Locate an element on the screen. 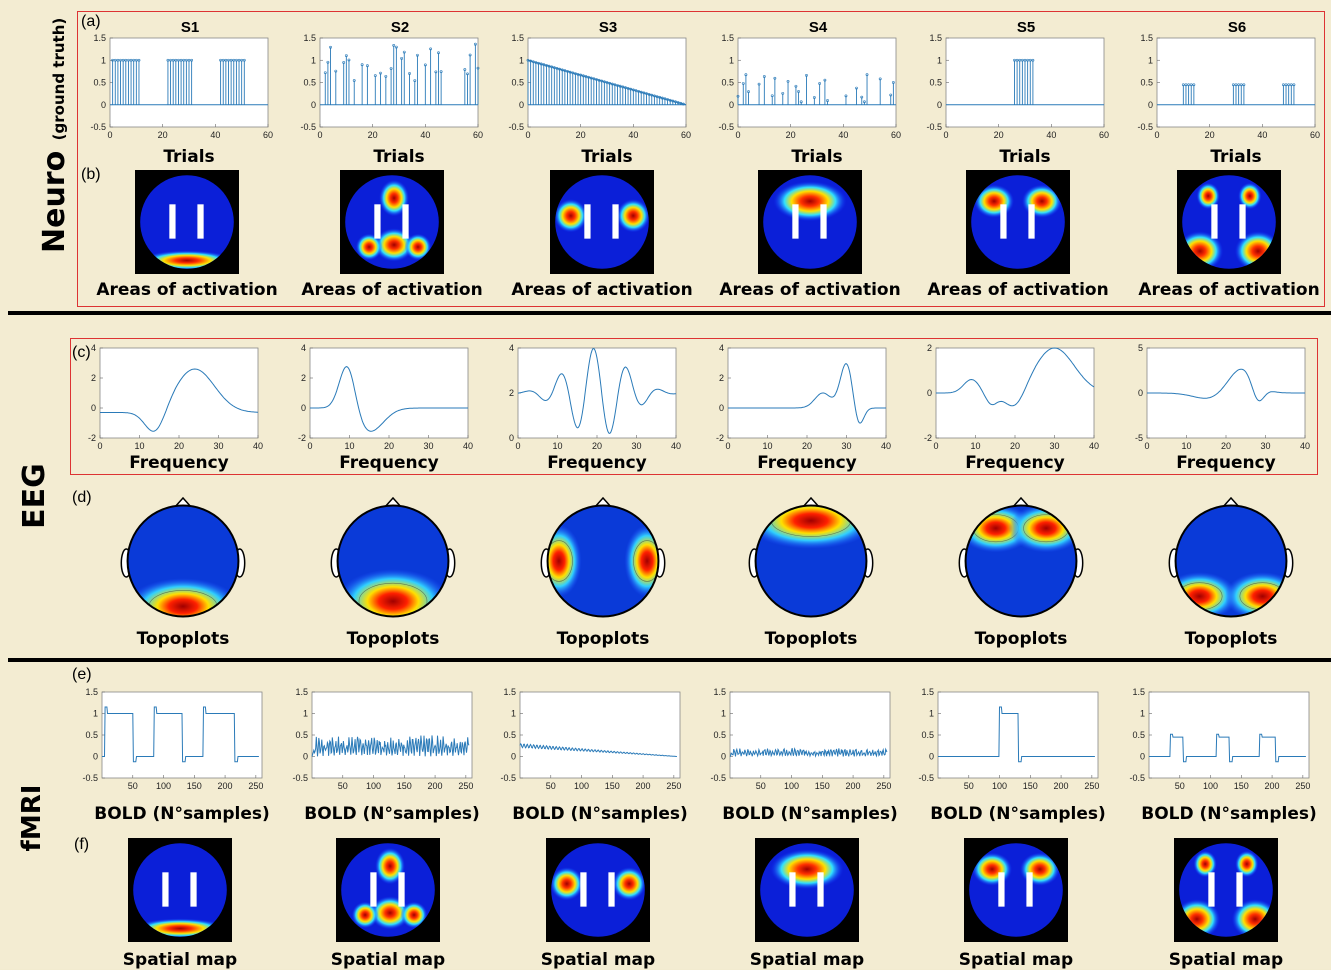 The width and height of the screenshot is (1331, 970). spectrum-4-axes is located at coordinates (807, 393).